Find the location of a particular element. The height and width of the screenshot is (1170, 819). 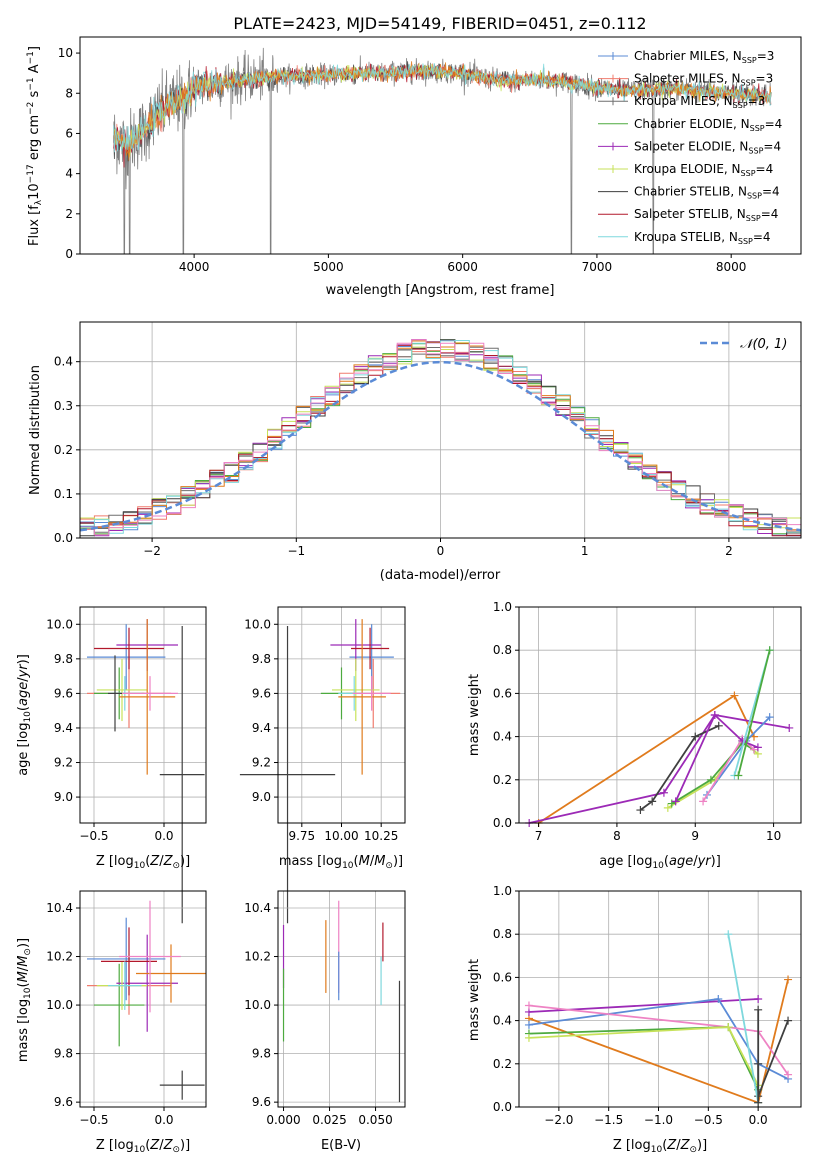

histograms is located at coordinates (440, 438).